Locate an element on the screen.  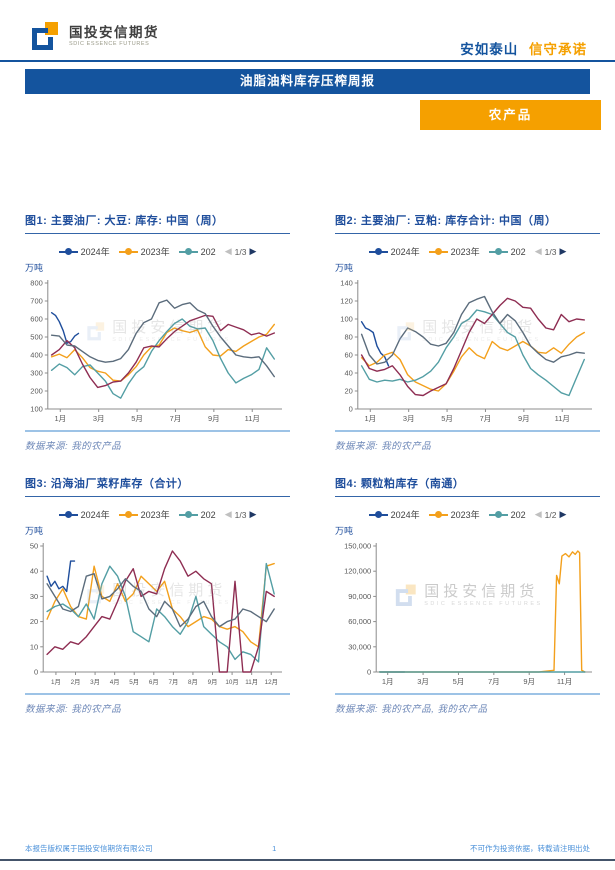
legend-label: 202 is located at coordinates (208, 514).